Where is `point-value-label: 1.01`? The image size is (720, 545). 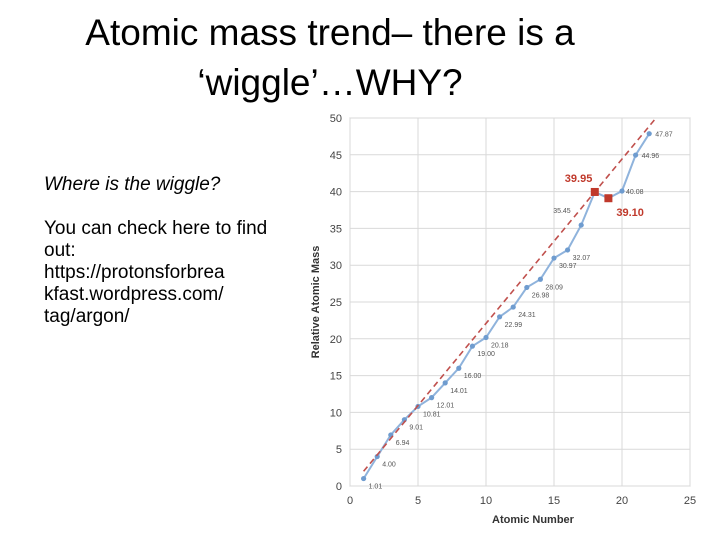 point-value-label: 1.01 is located at coordinates (376, 487).